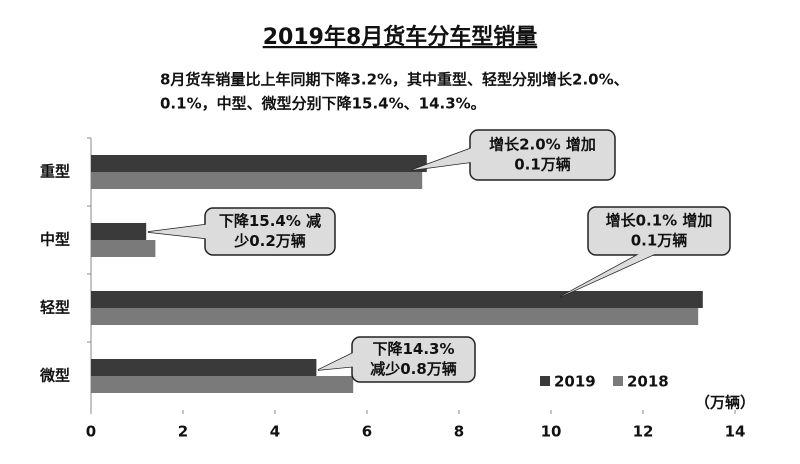 This screenshot has height=464, width=800. Describe the element at coordinates (648, 382) in the screenshot. I see `legend-label: 2018` at that location.